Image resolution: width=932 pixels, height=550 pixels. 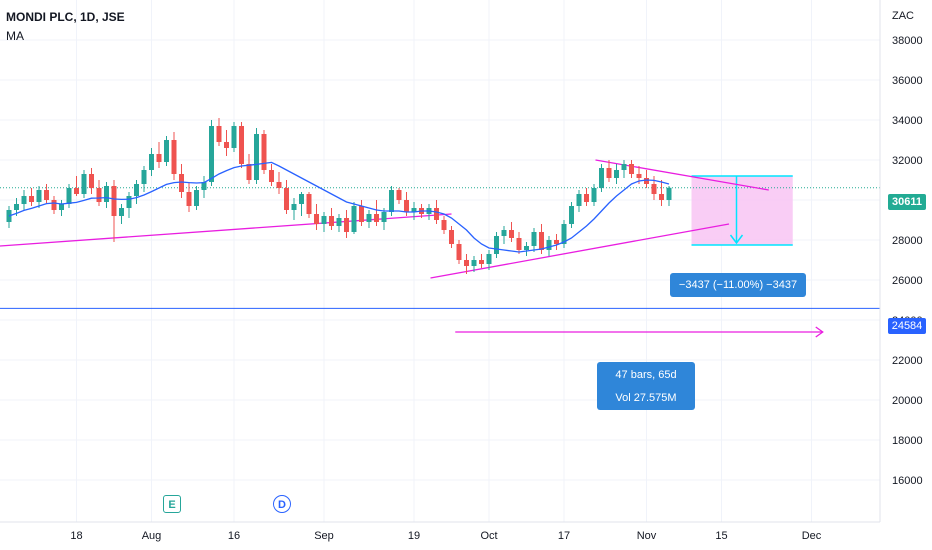 I want to click on y-tick-label: 16000, so click(x=907, y=481).